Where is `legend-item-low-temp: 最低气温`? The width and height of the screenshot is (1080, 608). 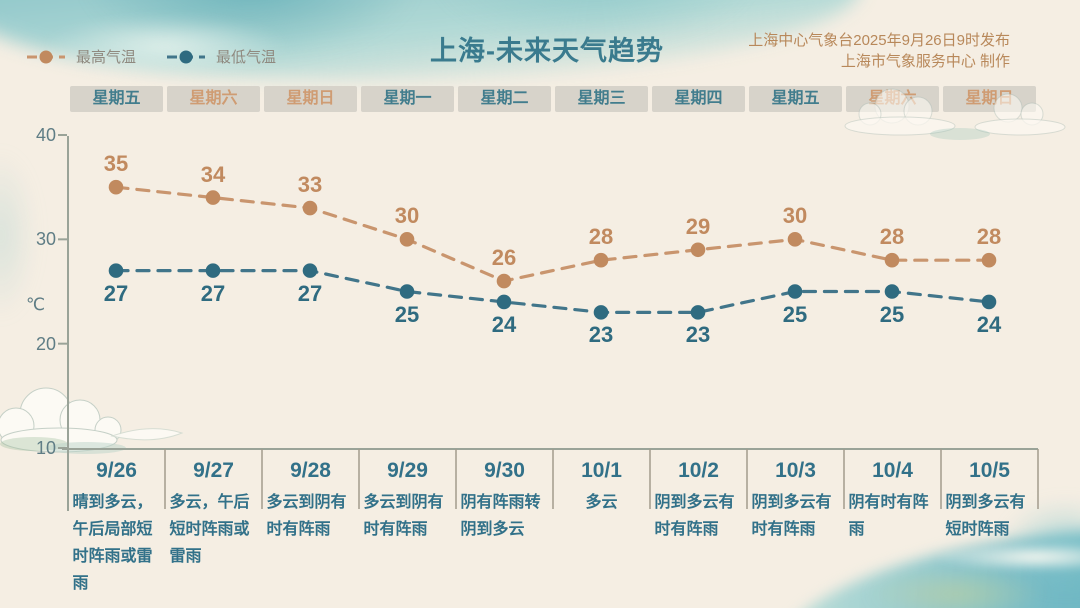
legend-item-low-temp: 最低气温 is located at coordinates (221, 56).